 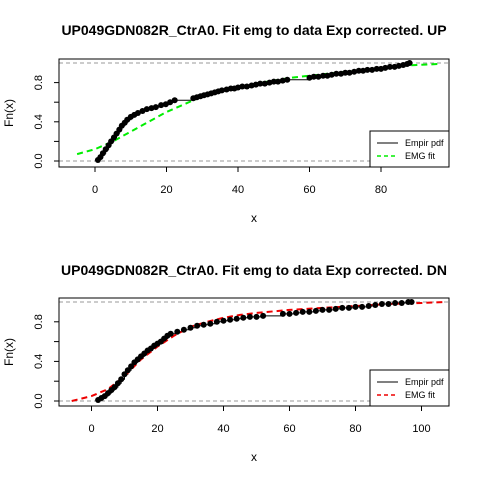 What do you see at coordinates (91, 429) in the screenshot?
I see `x-tick-label-dn-0: 0` at bounding box center [91, 429].